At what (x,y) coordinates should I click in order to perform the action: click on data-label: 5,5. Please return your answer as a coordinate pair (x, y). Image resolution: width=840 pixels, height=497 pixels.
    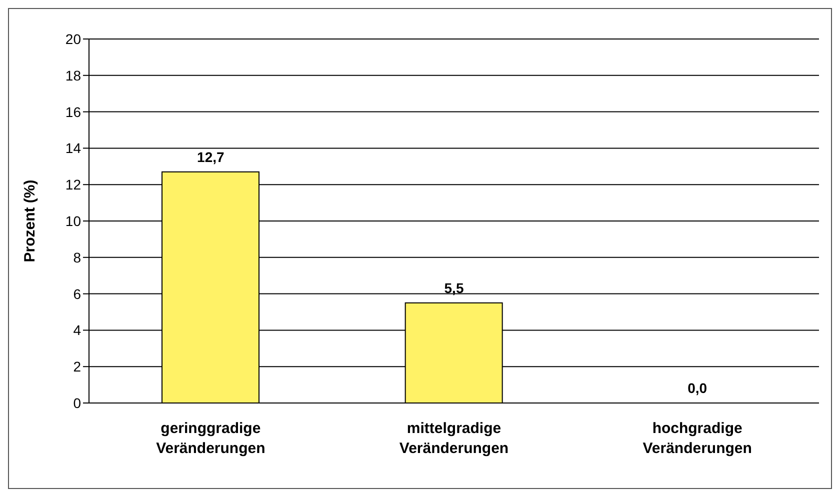
    Looking at the image, I should click on (454, 288).